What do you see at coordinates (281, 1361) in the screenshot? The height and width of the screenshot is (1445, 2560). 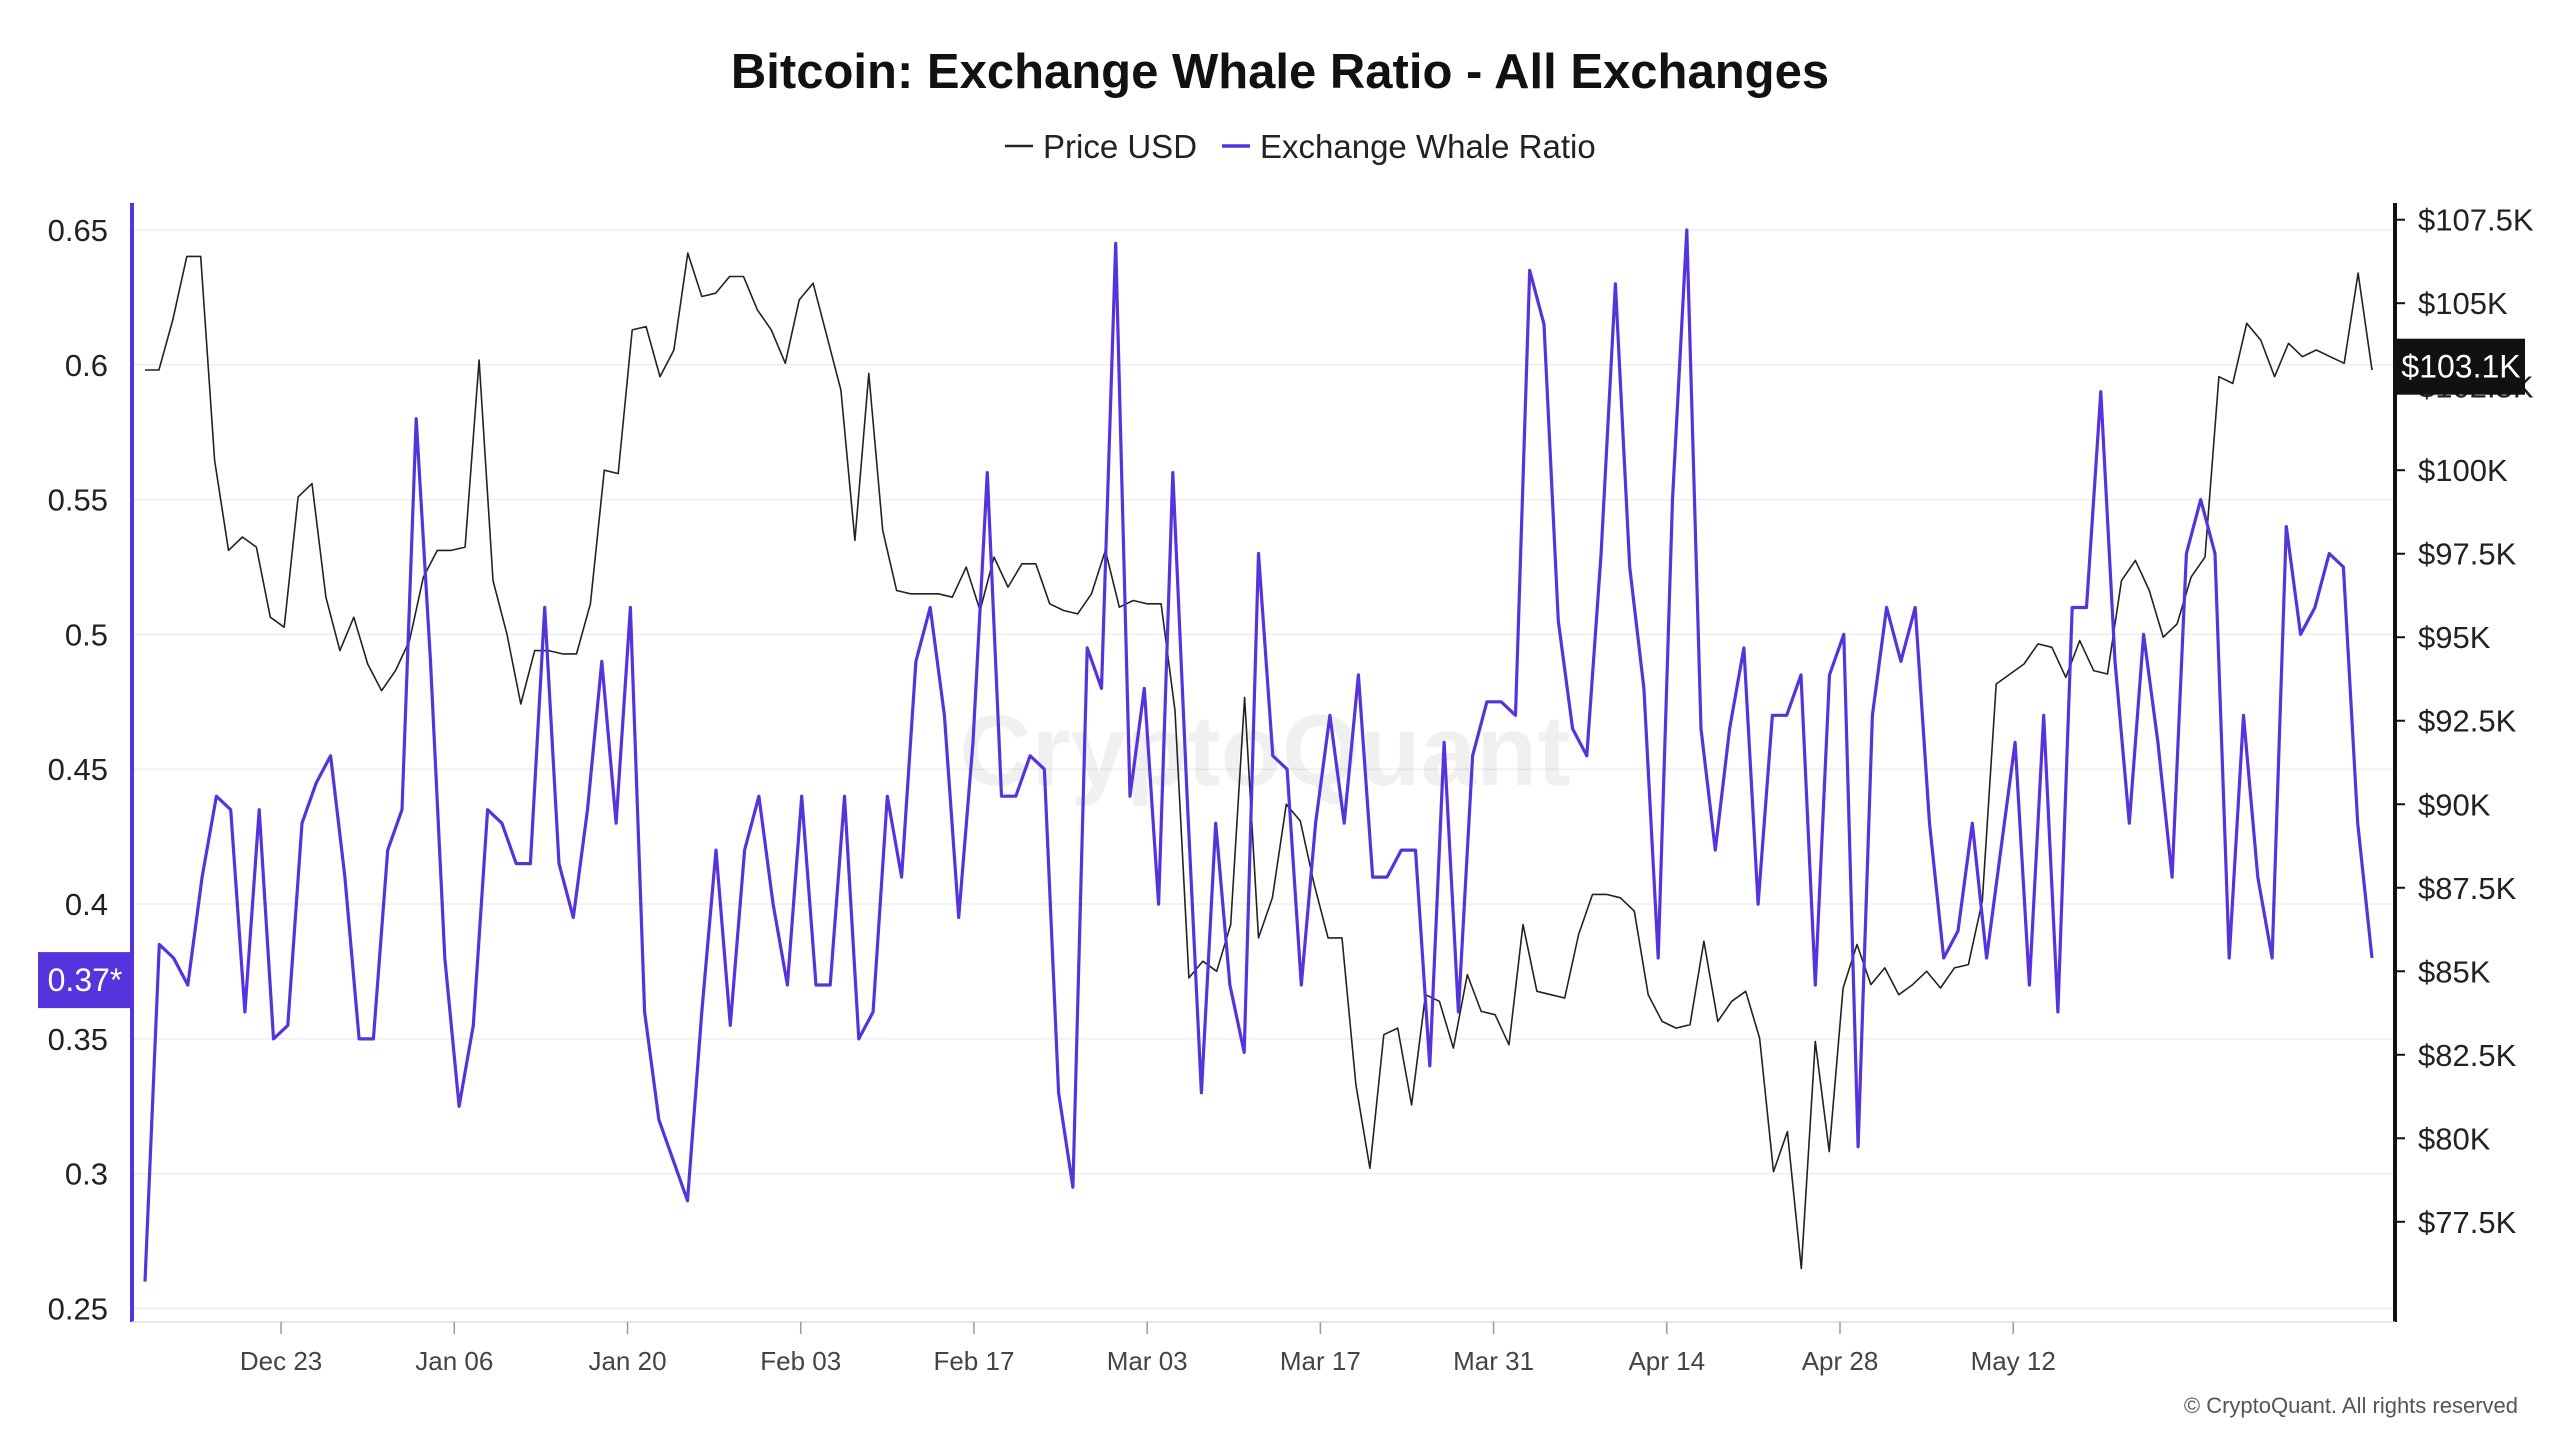 I see `x-tick-label-0: Dec 23` at bounding box center [281, 1361].